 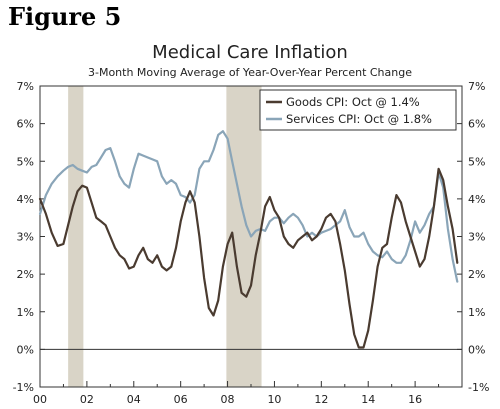 What do you see at coordinates (353, 102) in the screenshot?
I see `legend-label-goods: Goods CPI: Oct @ 1.4%` at bounding box center [353, 102].